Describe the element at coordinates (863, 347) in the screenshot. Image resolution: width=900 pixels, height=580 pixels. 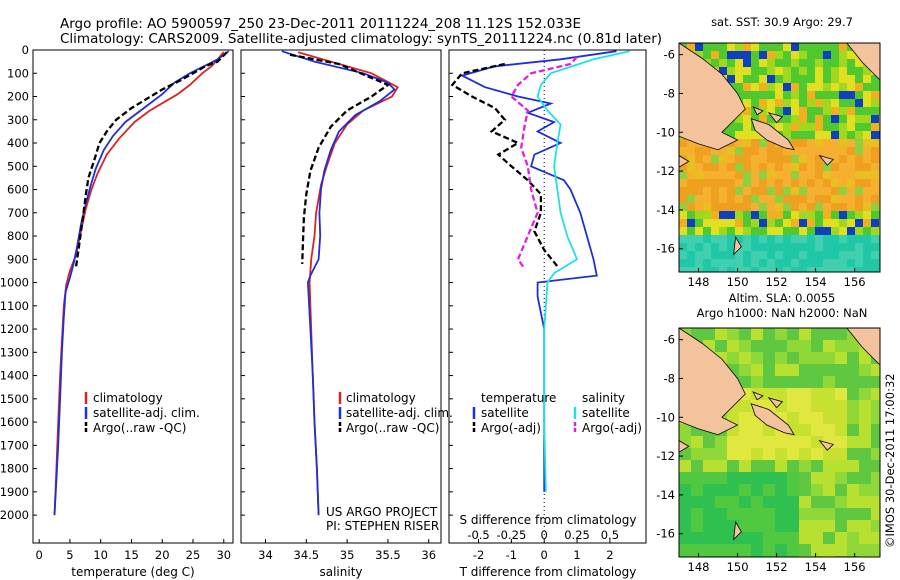
I see `land-mass` at that location.